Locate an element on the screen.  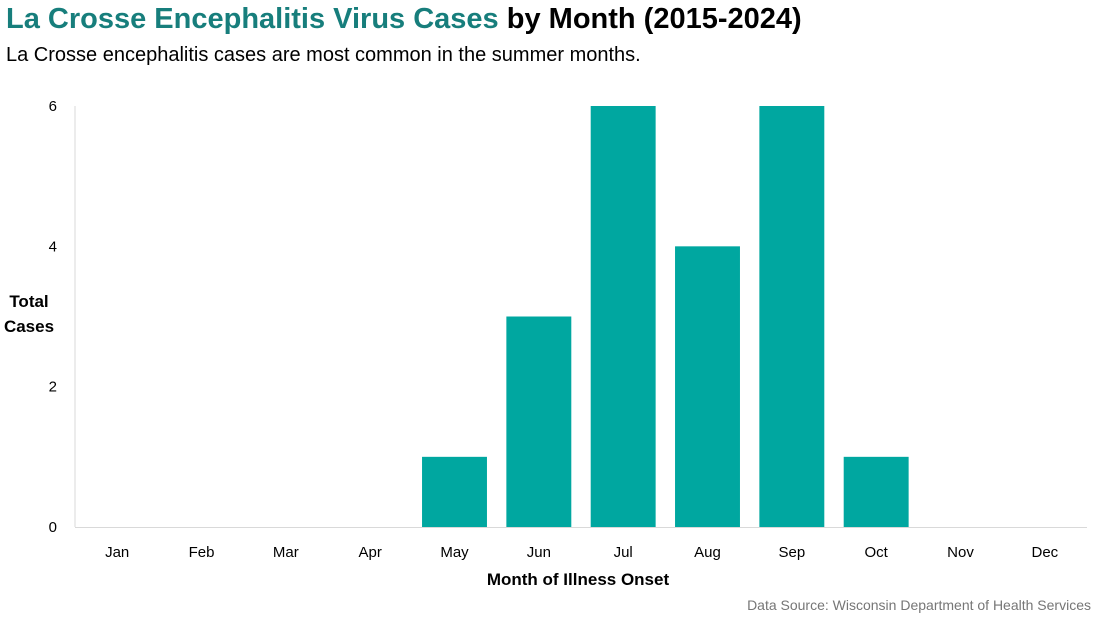
y-tick-label: 6 is located at coordinates (53, 106).